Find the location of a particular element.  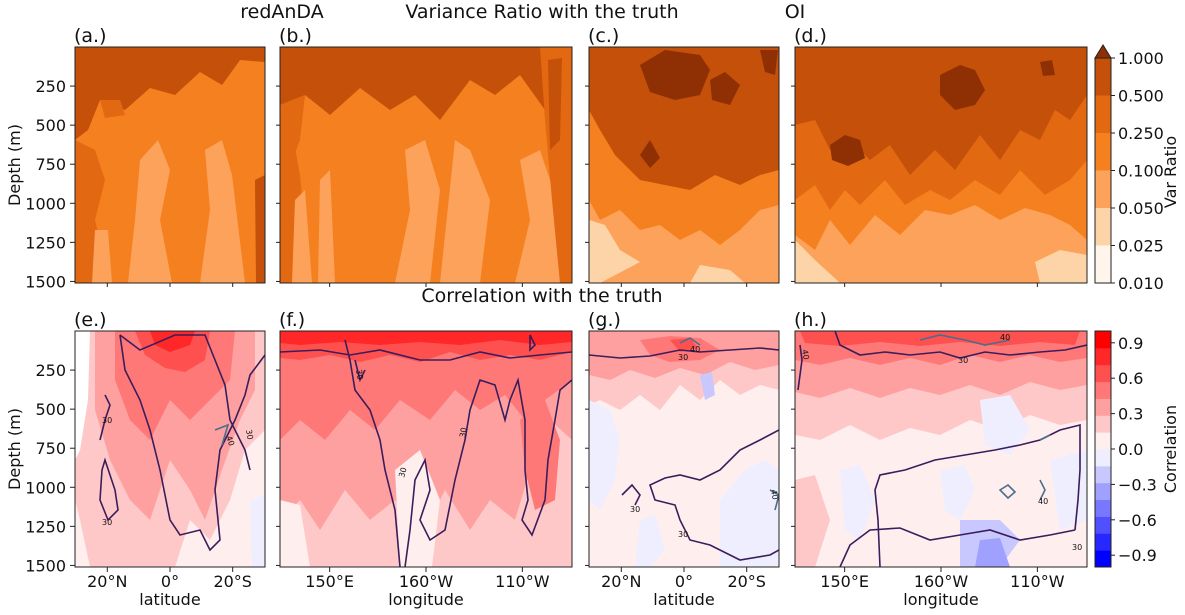

contour-label-f-1: 30 is located at coordinates (359, 375).